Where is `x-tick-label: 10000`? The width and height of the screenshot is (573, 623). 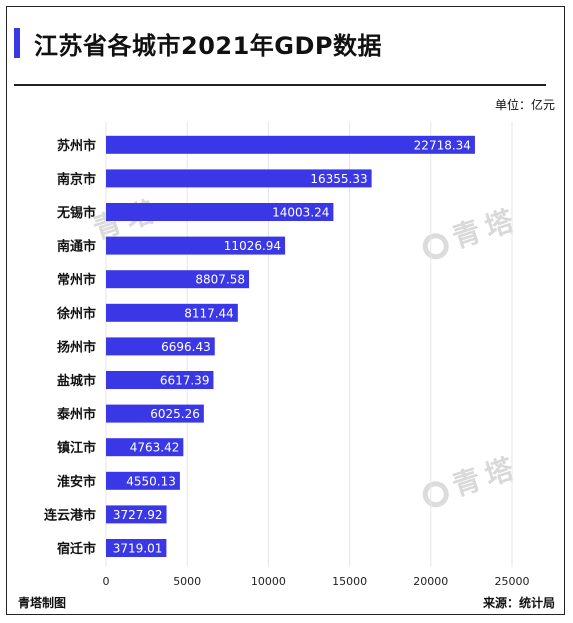
x-tick-label: 10000 is located at coordinates (268, 581).